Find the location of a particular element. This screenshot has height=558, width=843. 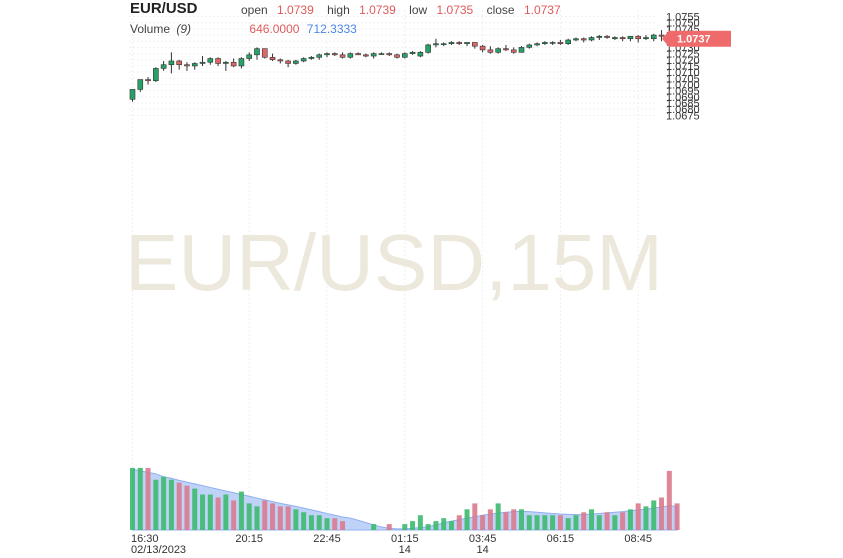

time-tick-label: 08:45 is located at coordinates (638, 539).